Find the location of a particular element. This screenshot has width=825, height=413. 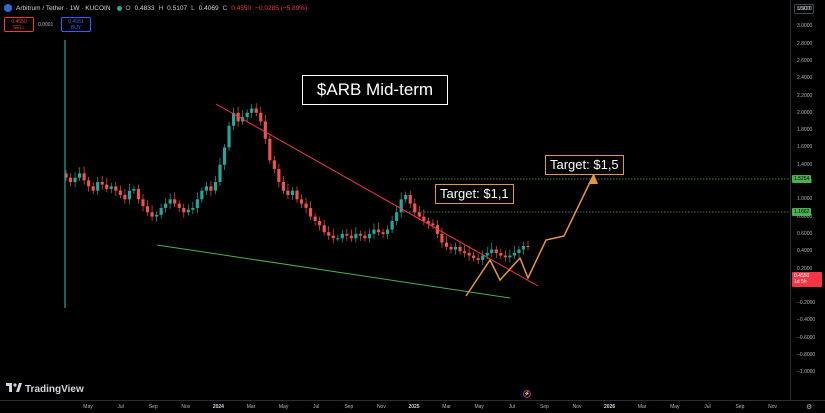

sell-price: 0.4550 is located at coordinates (19, 22).